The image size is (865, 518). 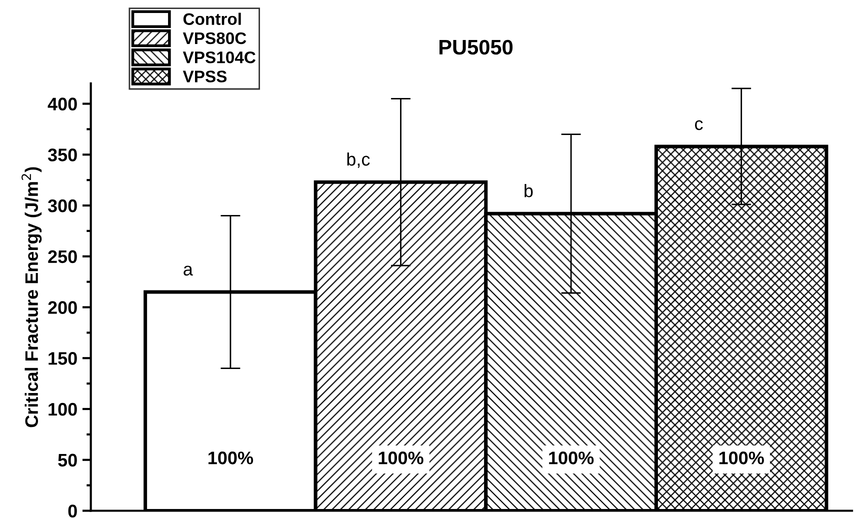 I want to click on chart-title: PU5050, so click(x=476, y=47).